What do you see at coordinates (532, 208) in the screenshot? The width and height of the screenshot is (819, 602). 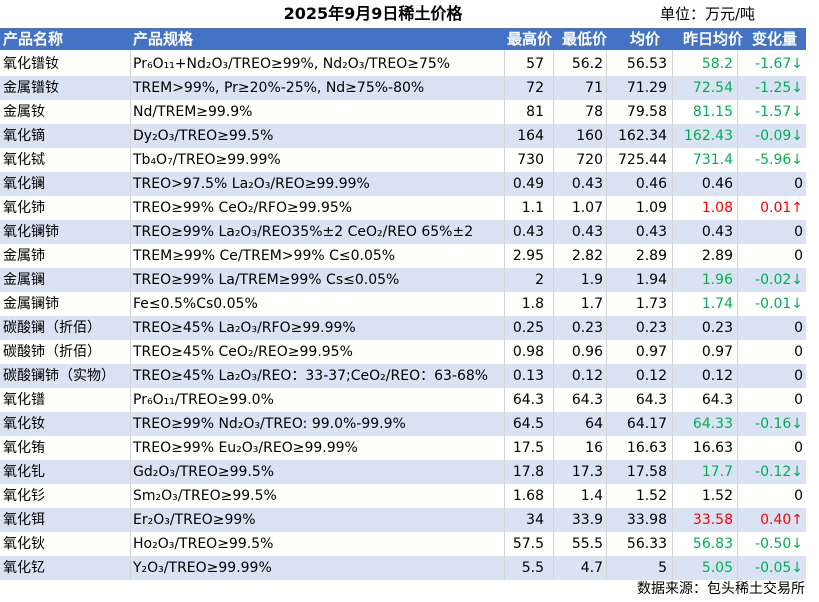 I see `high-price: 1.1` at bounding box center [532, 208].